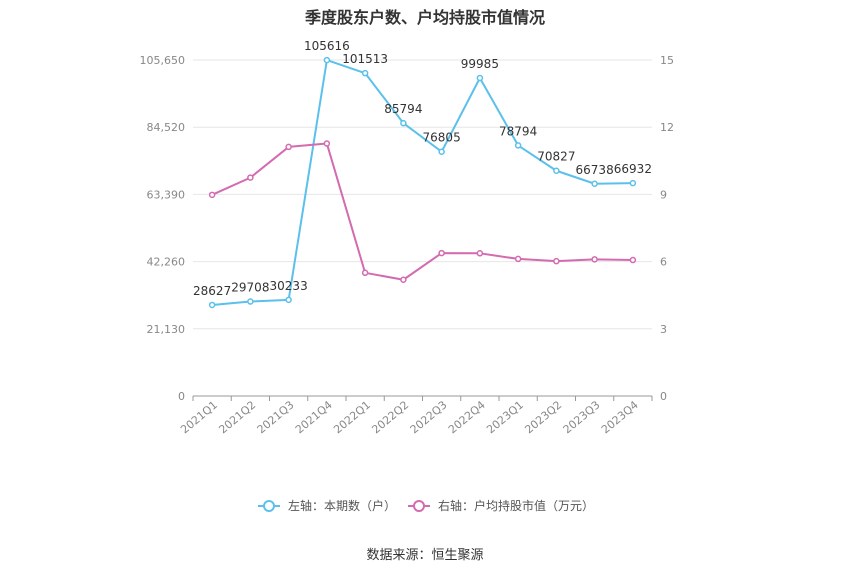 Image resolution: width=850 pixels, height=575 pixels. What do you see at coordinates (342, 505) in the screenshot?
I see `legend-item-0: 左轴：本期数（户）` at bounding box center [342, 505].